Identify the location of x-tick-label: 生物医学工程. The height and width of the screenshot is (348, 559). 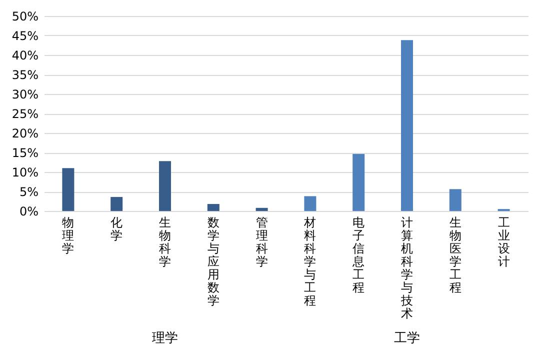
(455, 255).